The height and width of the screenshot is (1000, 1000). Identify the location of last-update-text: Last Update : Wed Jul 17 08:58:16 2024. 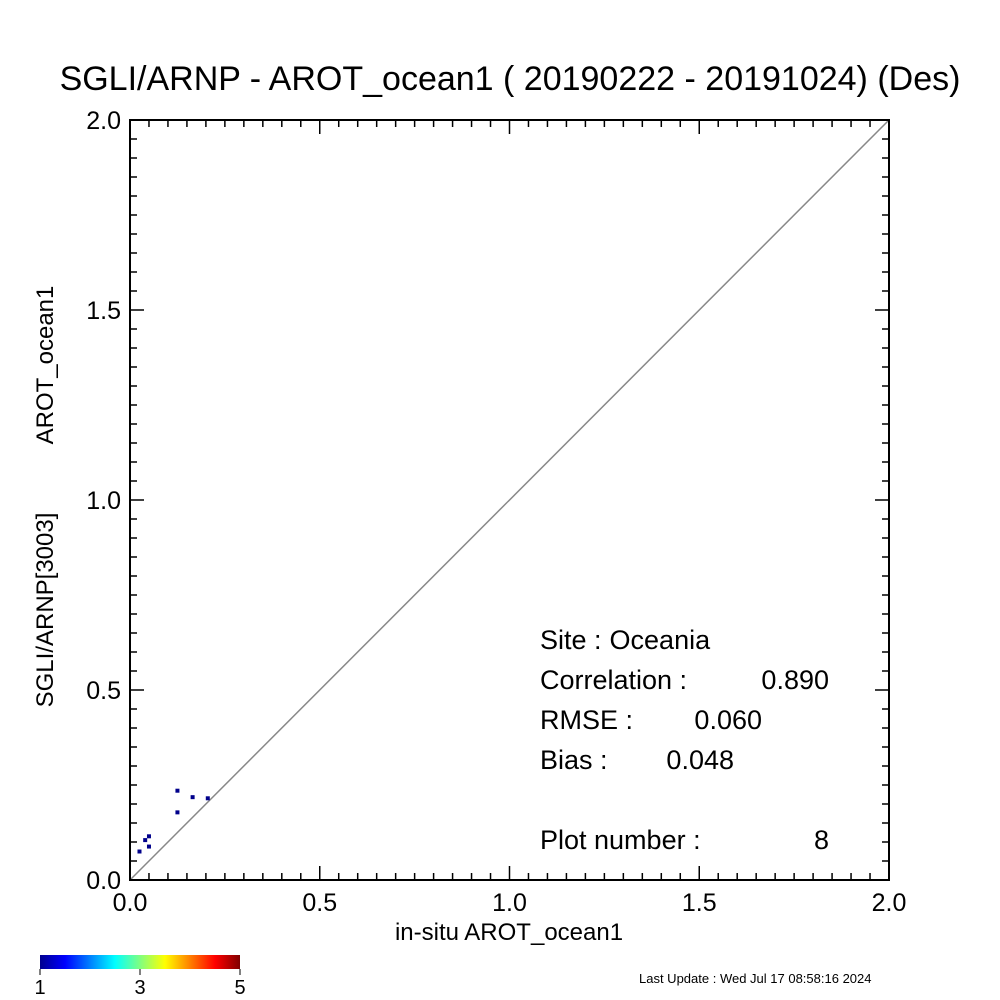
(755, 978).